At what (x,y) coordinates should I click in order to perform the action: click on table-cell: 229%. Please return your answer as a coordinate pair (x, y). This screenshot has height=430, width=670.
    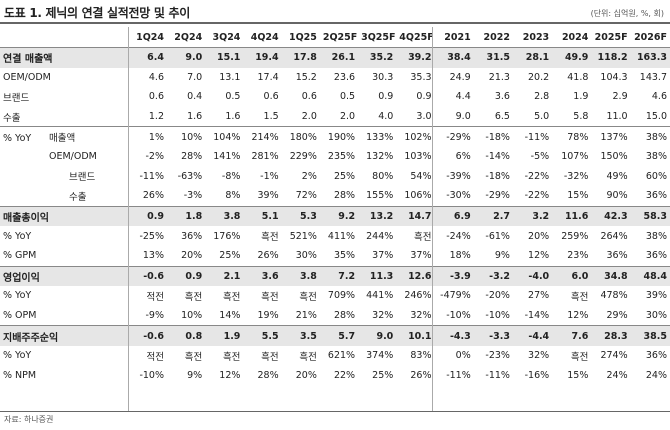
    Looking at the image, I should click on (303, 157).